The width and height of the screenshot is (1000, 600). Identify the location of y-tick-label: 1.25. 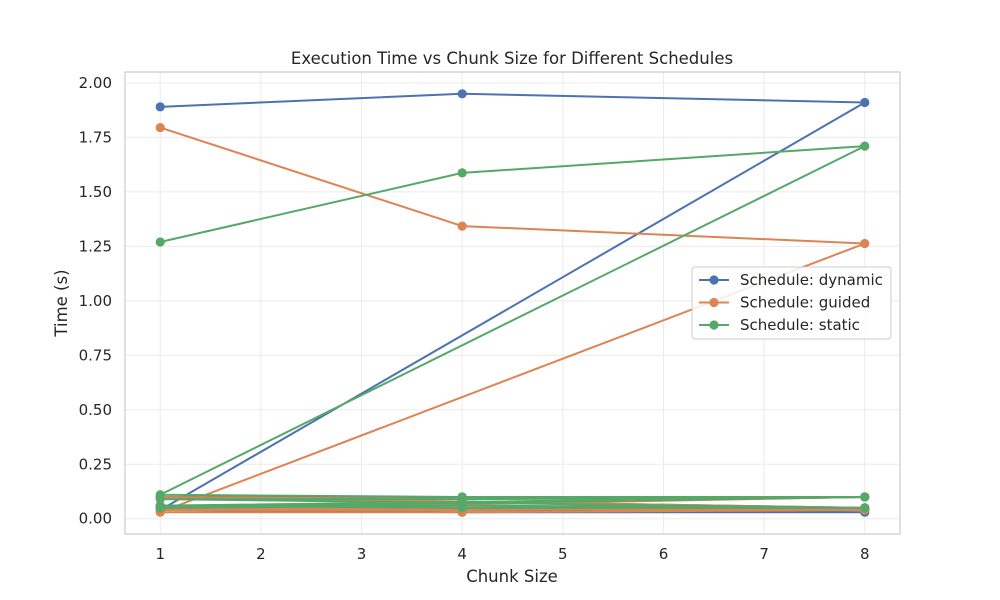
(95, 246).